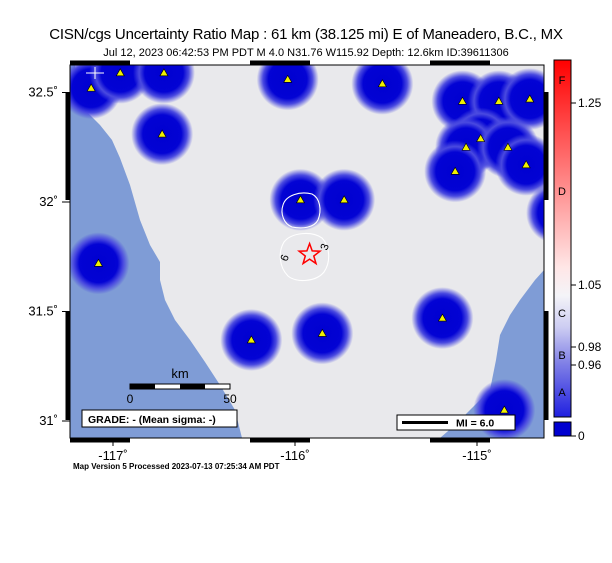  I want to click on colorbar-letter-d: D, so click(562, 192).